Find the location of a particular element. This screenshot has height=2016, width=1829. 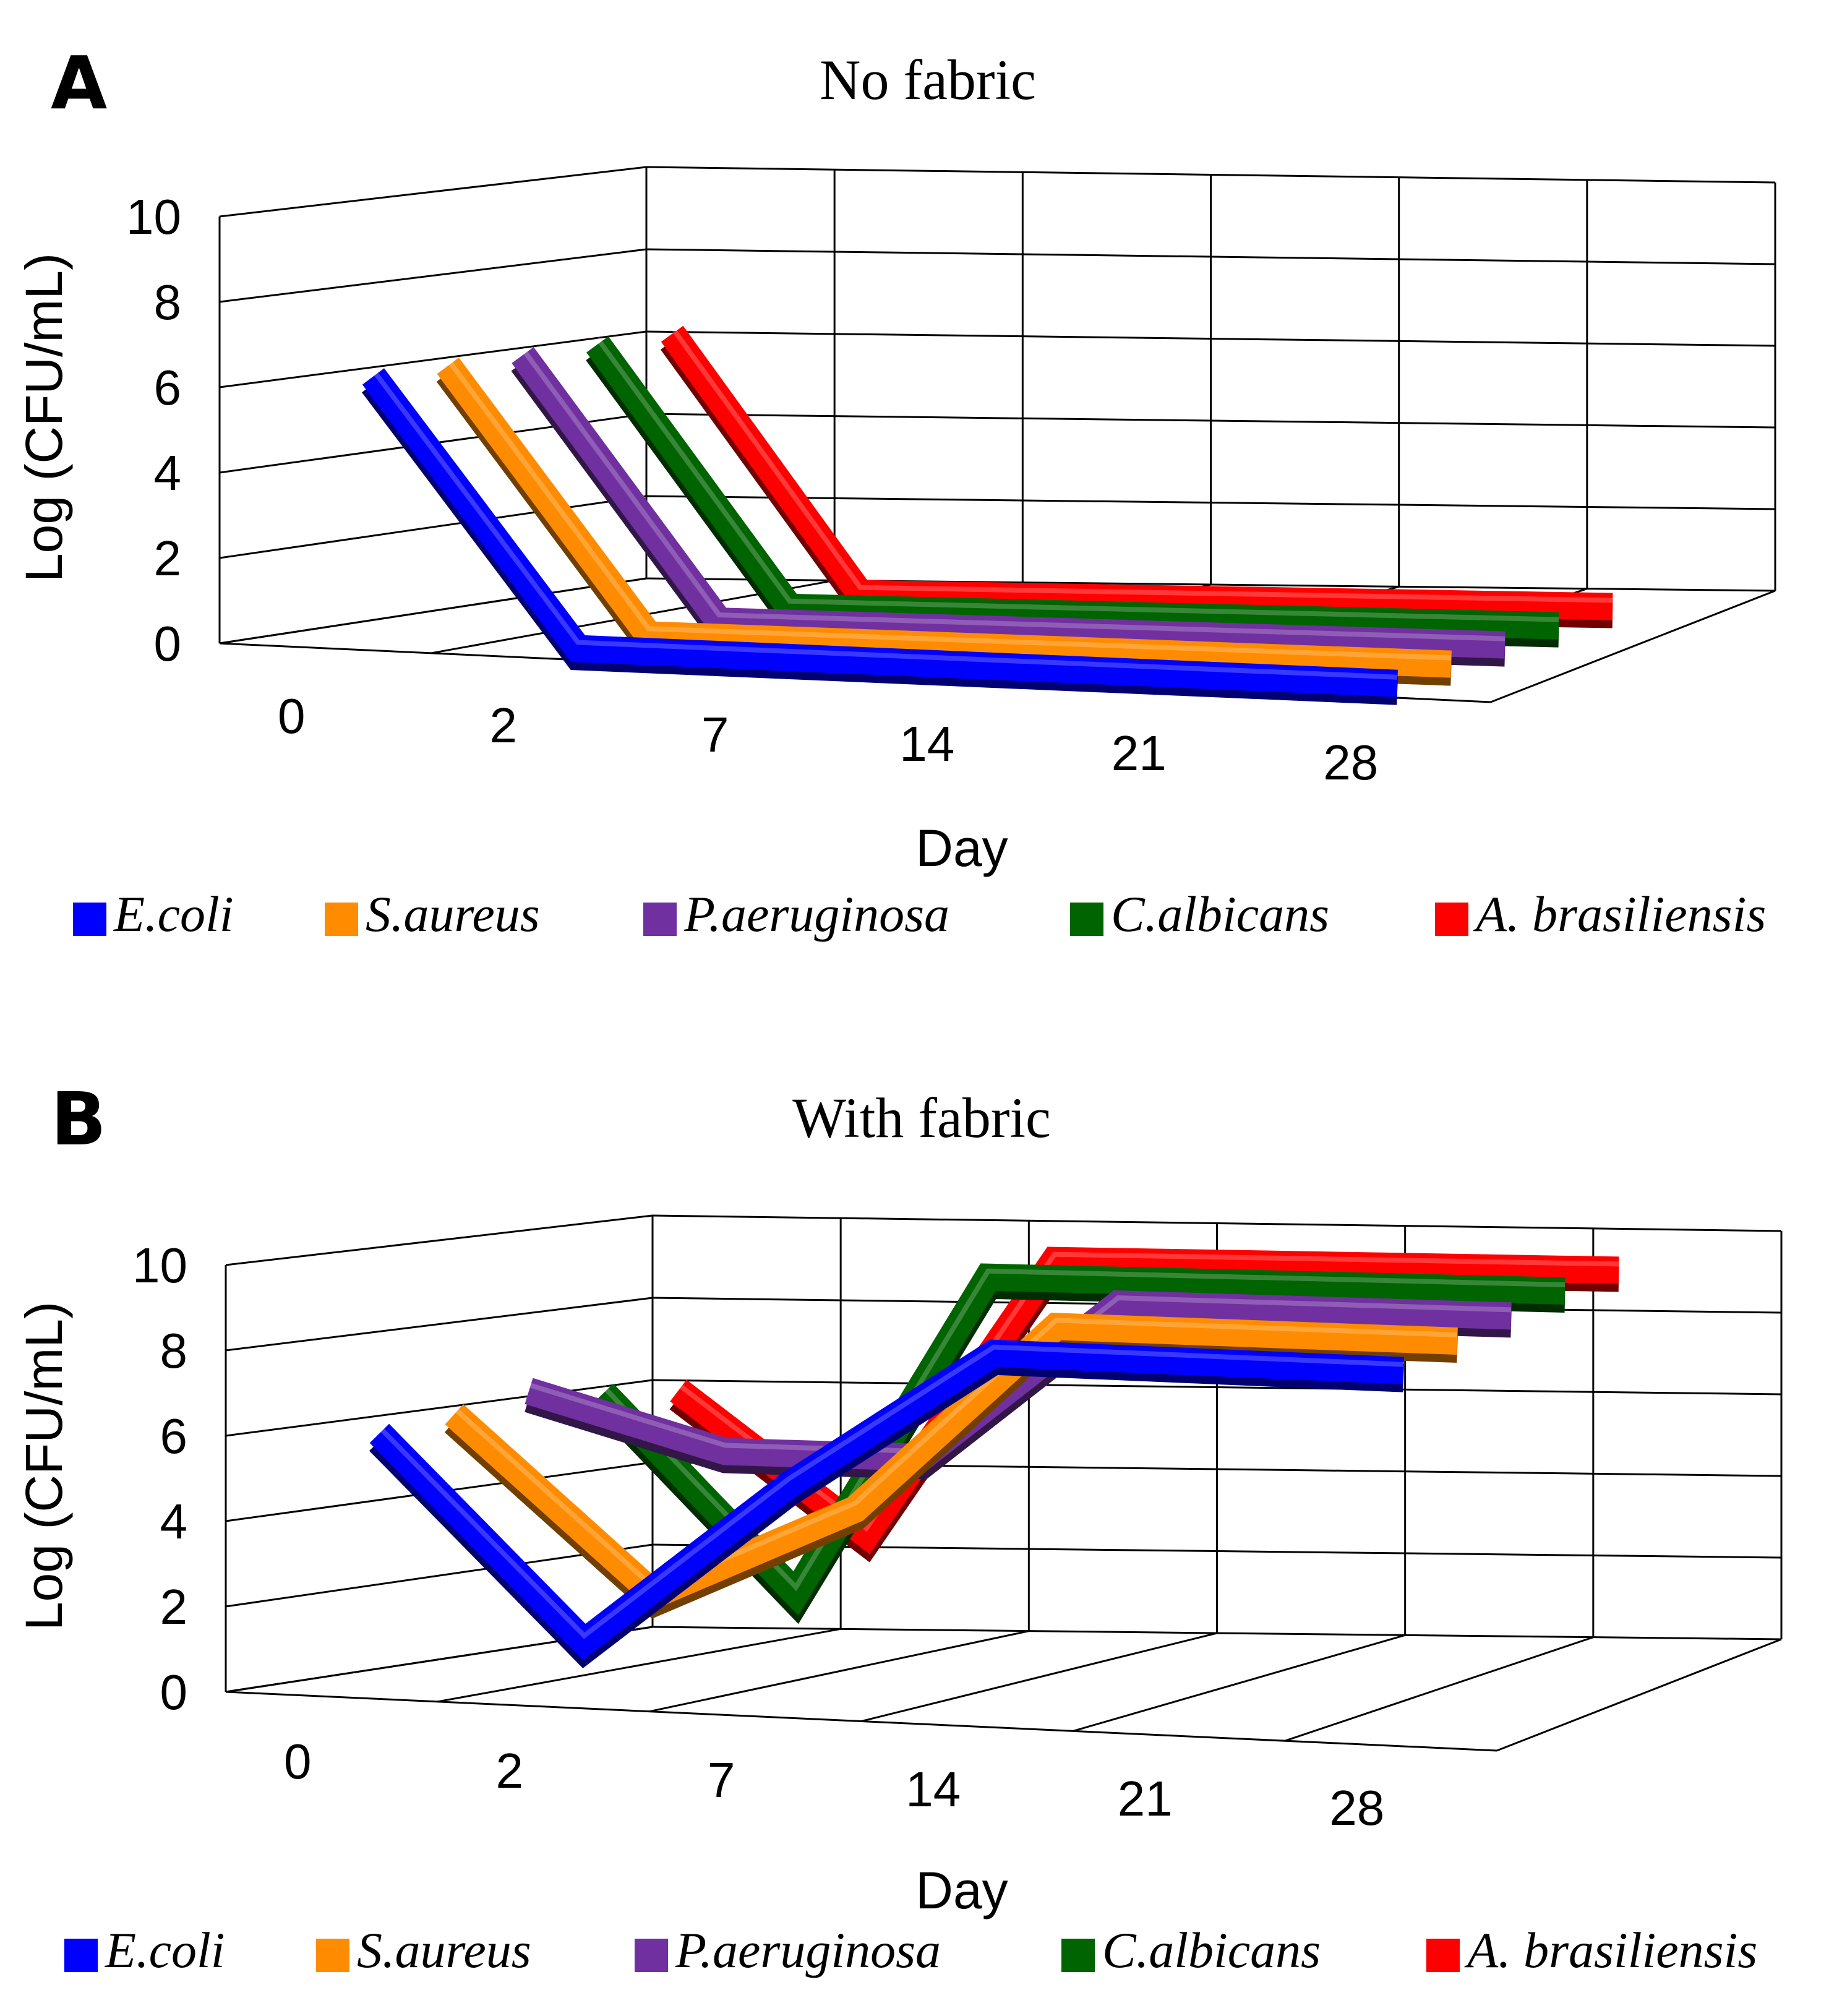

legend-item: A. brasiliensis is located at coordinates (1600, 914).